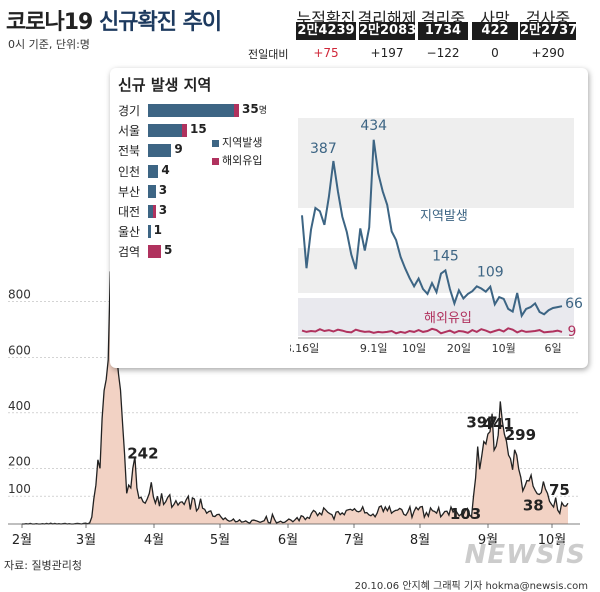  I want to click on title-main: 코로나19, so click(52, 22).